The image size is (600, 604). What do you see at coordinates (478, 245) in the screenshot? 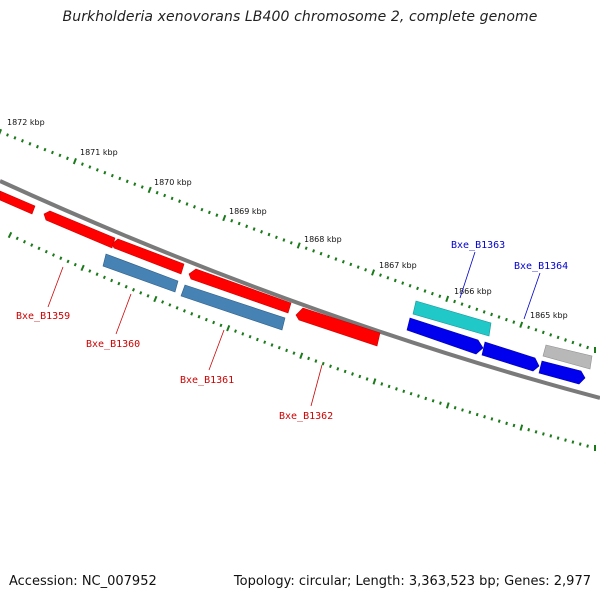
I see `gene-label: Bxe_B1363` at bounding box center [478, 245].